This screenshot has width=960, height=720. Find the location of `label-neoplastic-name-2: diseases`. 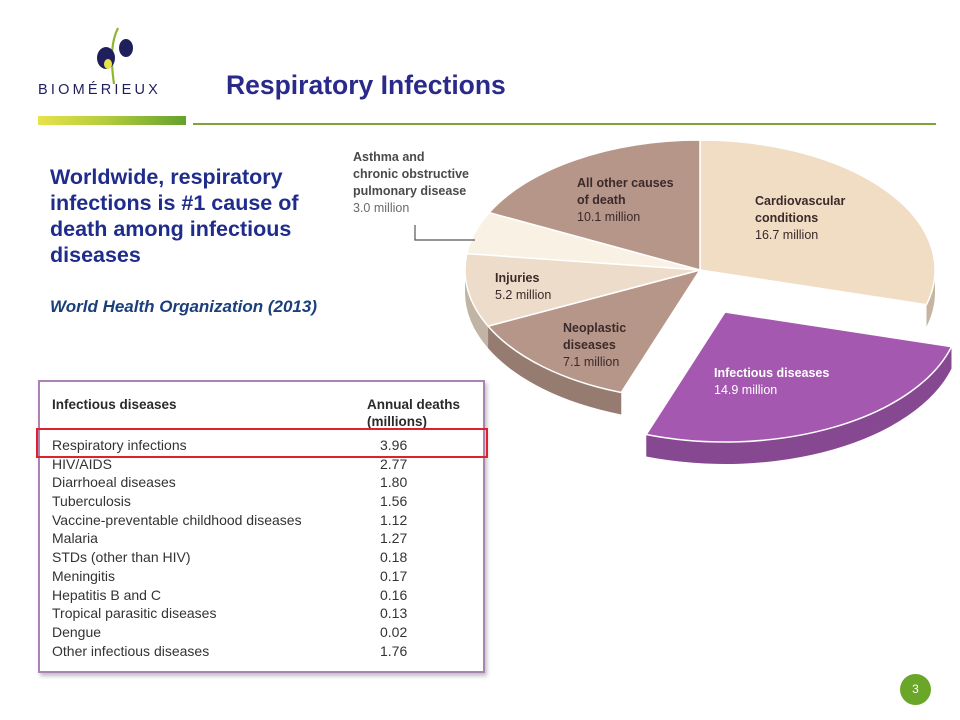

label-neoplastic-name-2: diseases is located at coordinates (589, 345).